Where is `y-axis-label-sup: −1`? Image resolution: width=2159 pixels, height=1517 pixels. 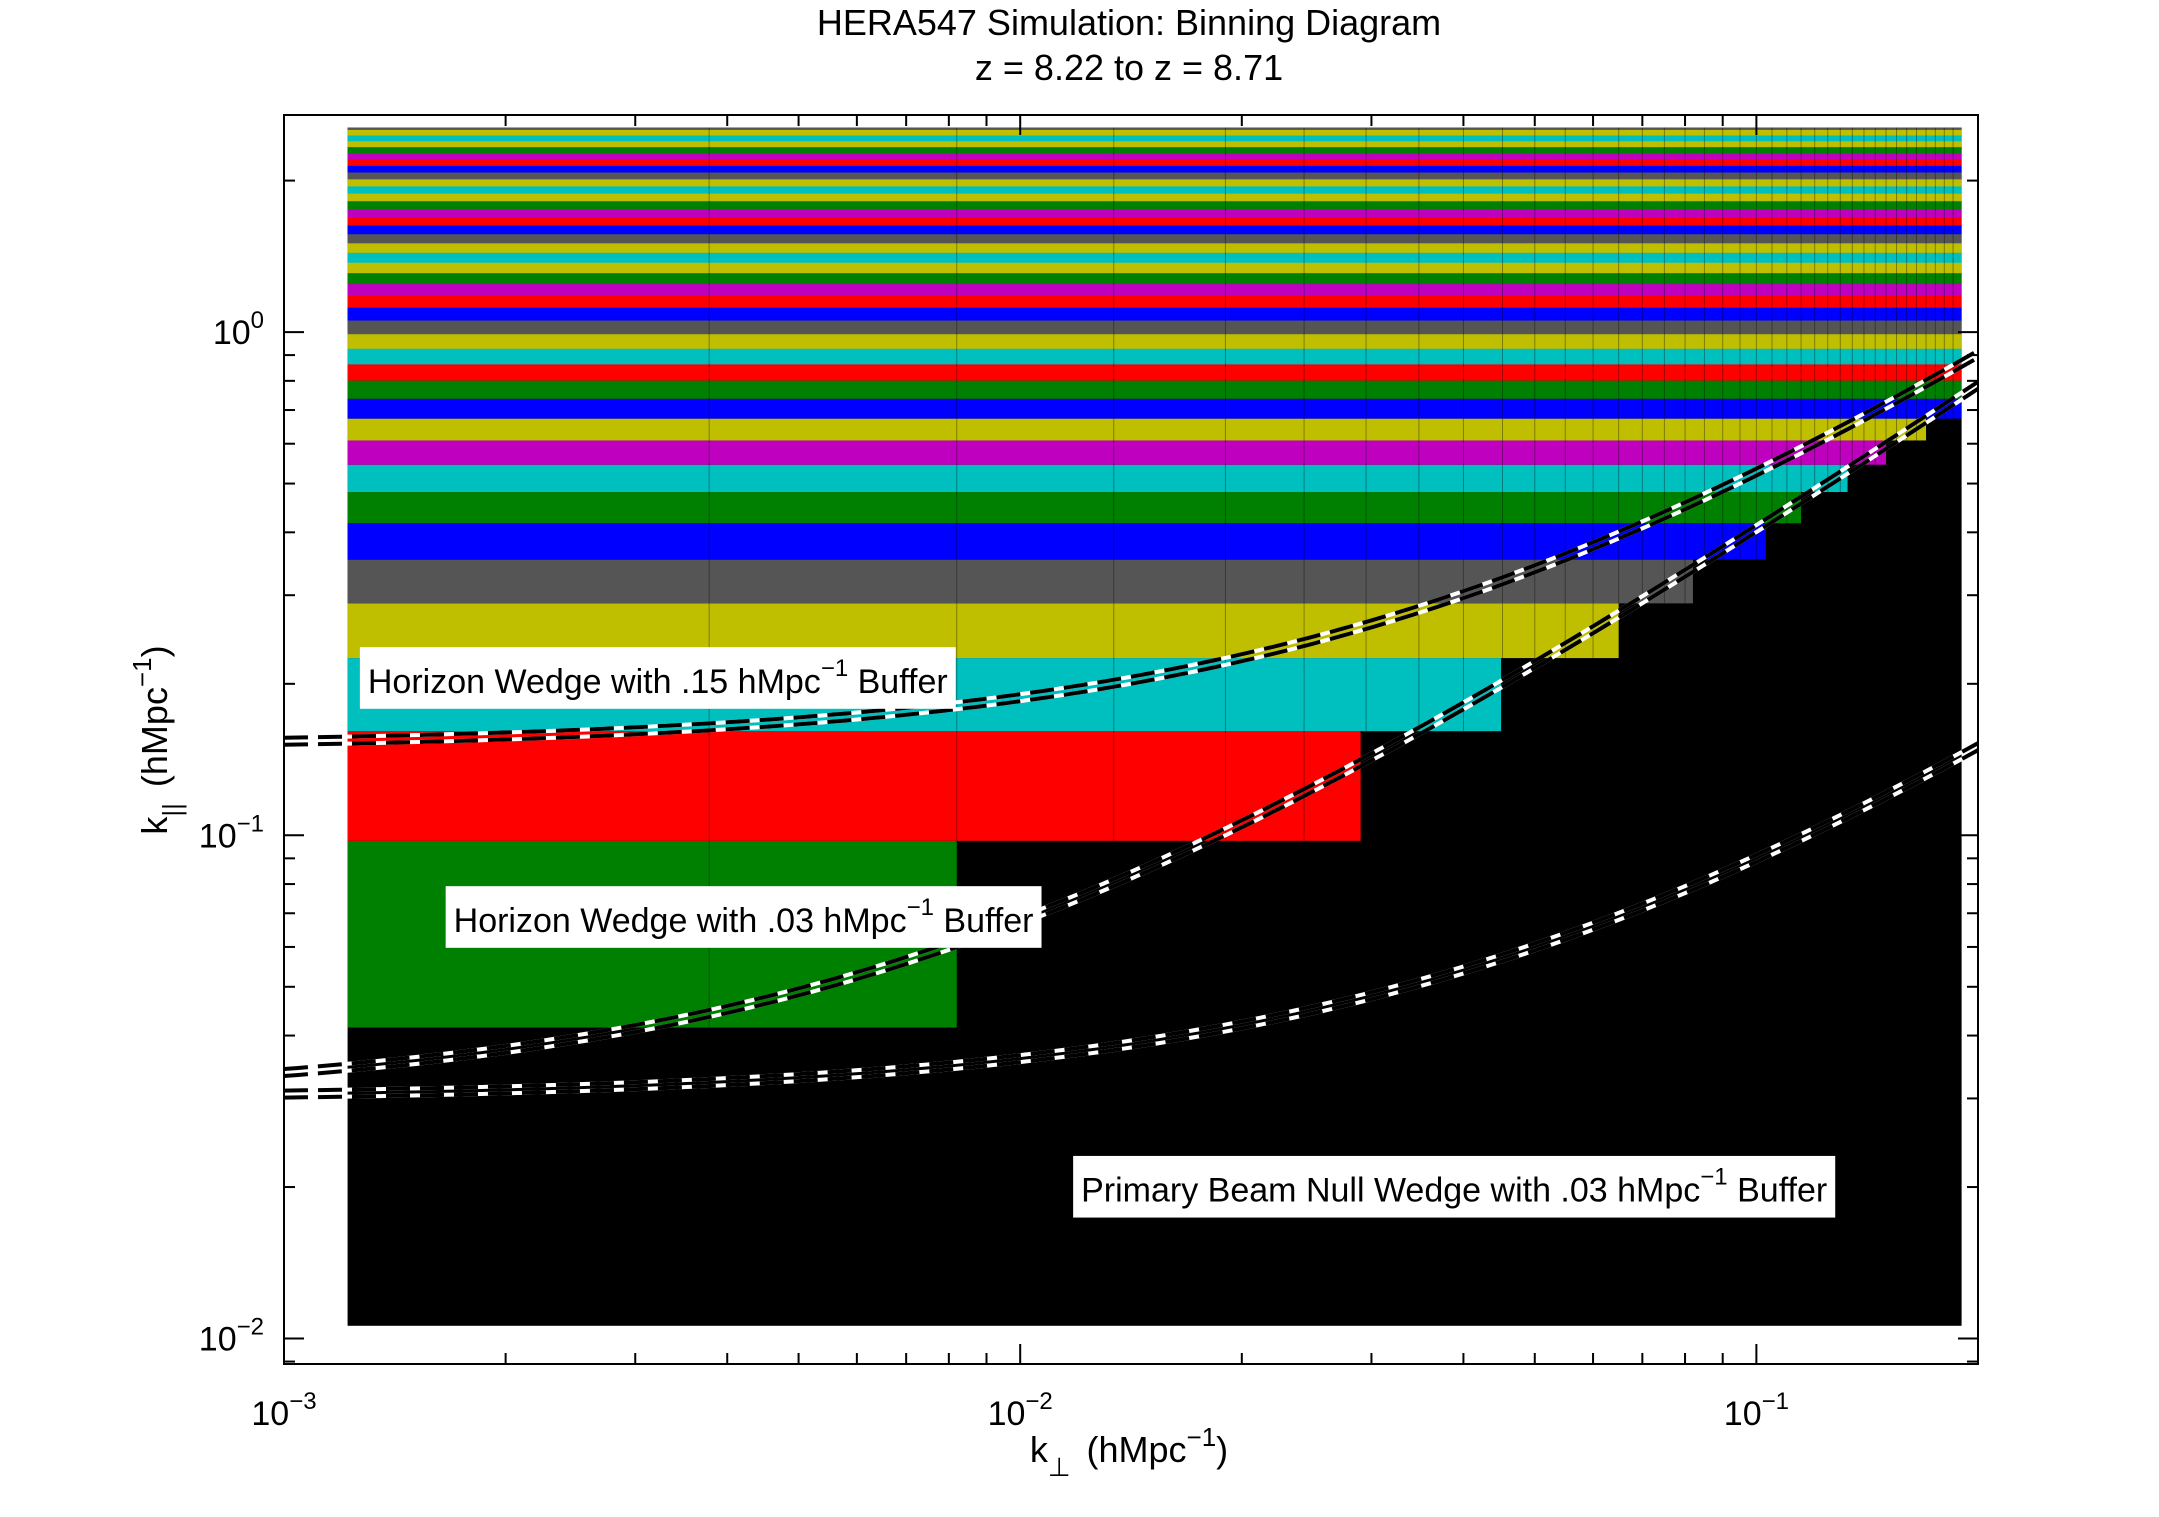
y-axis-label-sup: −1 is located at coordinates (142, 672).